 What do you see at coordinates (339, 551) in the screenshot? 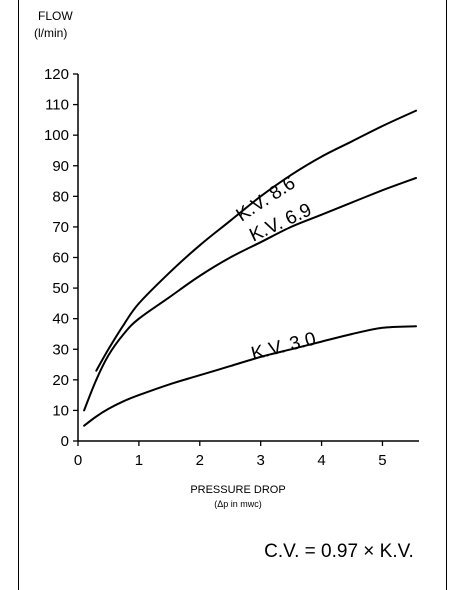
I see `cv-formula-annotation: C.V. = 0.97 × K.V.` at bounding box center [339, 551].